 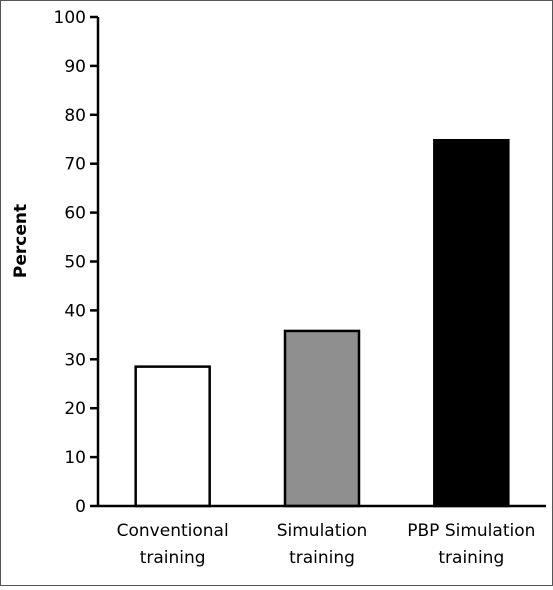 I want to click on x-category-label: Conventional training, so click(x=173, y=544).